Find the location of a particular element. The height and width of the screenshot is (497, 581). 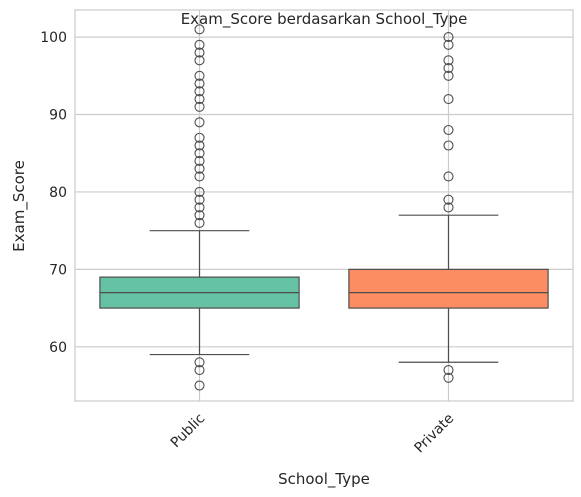

y-tick-label: 90 is located at coordinates (58, 116).